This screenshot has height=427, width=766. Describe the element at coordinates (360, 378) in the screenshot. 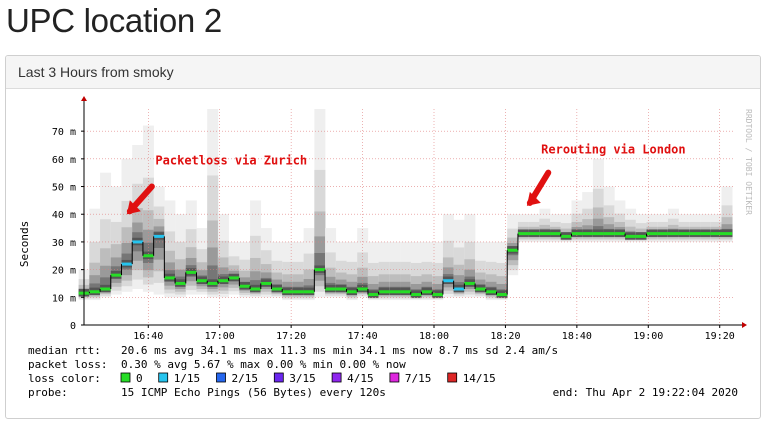

I see `loss-color-entry: 4/15` at that location.